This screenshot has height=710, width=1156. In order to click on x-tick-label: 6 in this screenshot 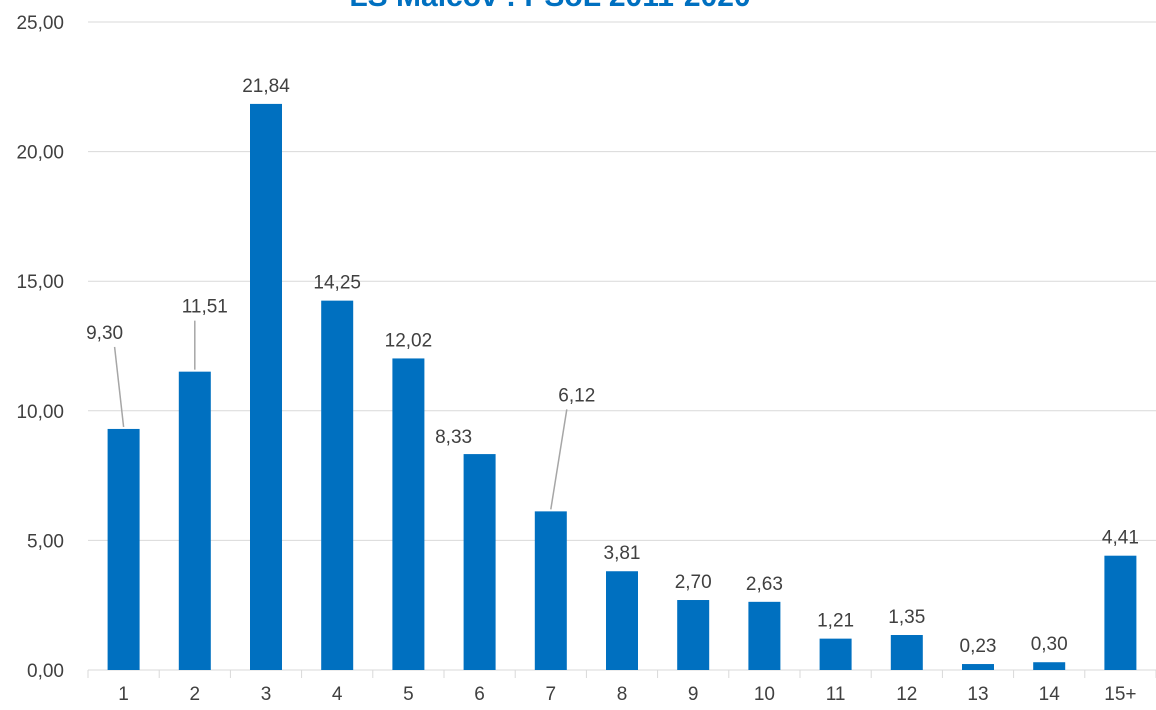, I will do `click(479, 694)`.